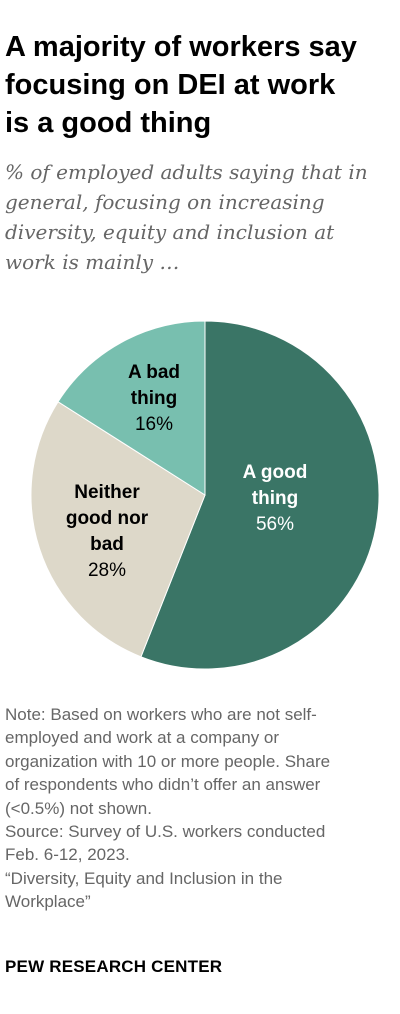 The image size is (400, 1014). What do you see at coordinates (170, 232) in the screenshot?
I see `chart-subtitle-line: diversity, equity and inclusion at` at bounding box center [170, 232].